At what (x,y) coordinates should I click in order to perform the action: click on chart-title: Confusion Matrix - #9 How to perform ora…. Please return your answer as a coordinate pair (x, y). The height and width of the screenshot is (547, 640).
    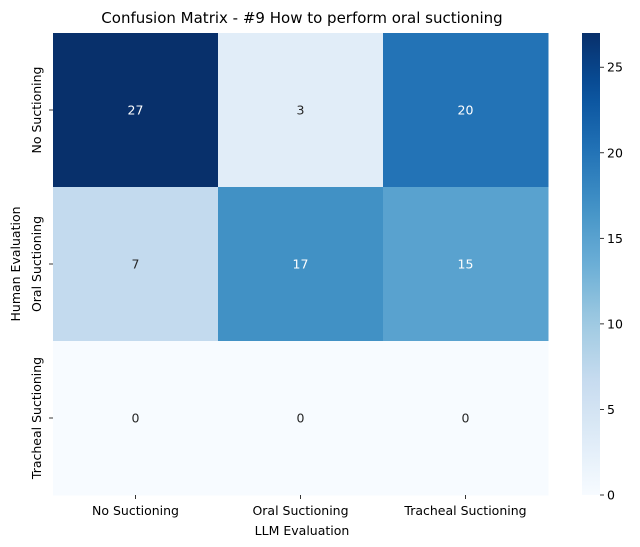
    Looking at the image, I should click on (301, 18).